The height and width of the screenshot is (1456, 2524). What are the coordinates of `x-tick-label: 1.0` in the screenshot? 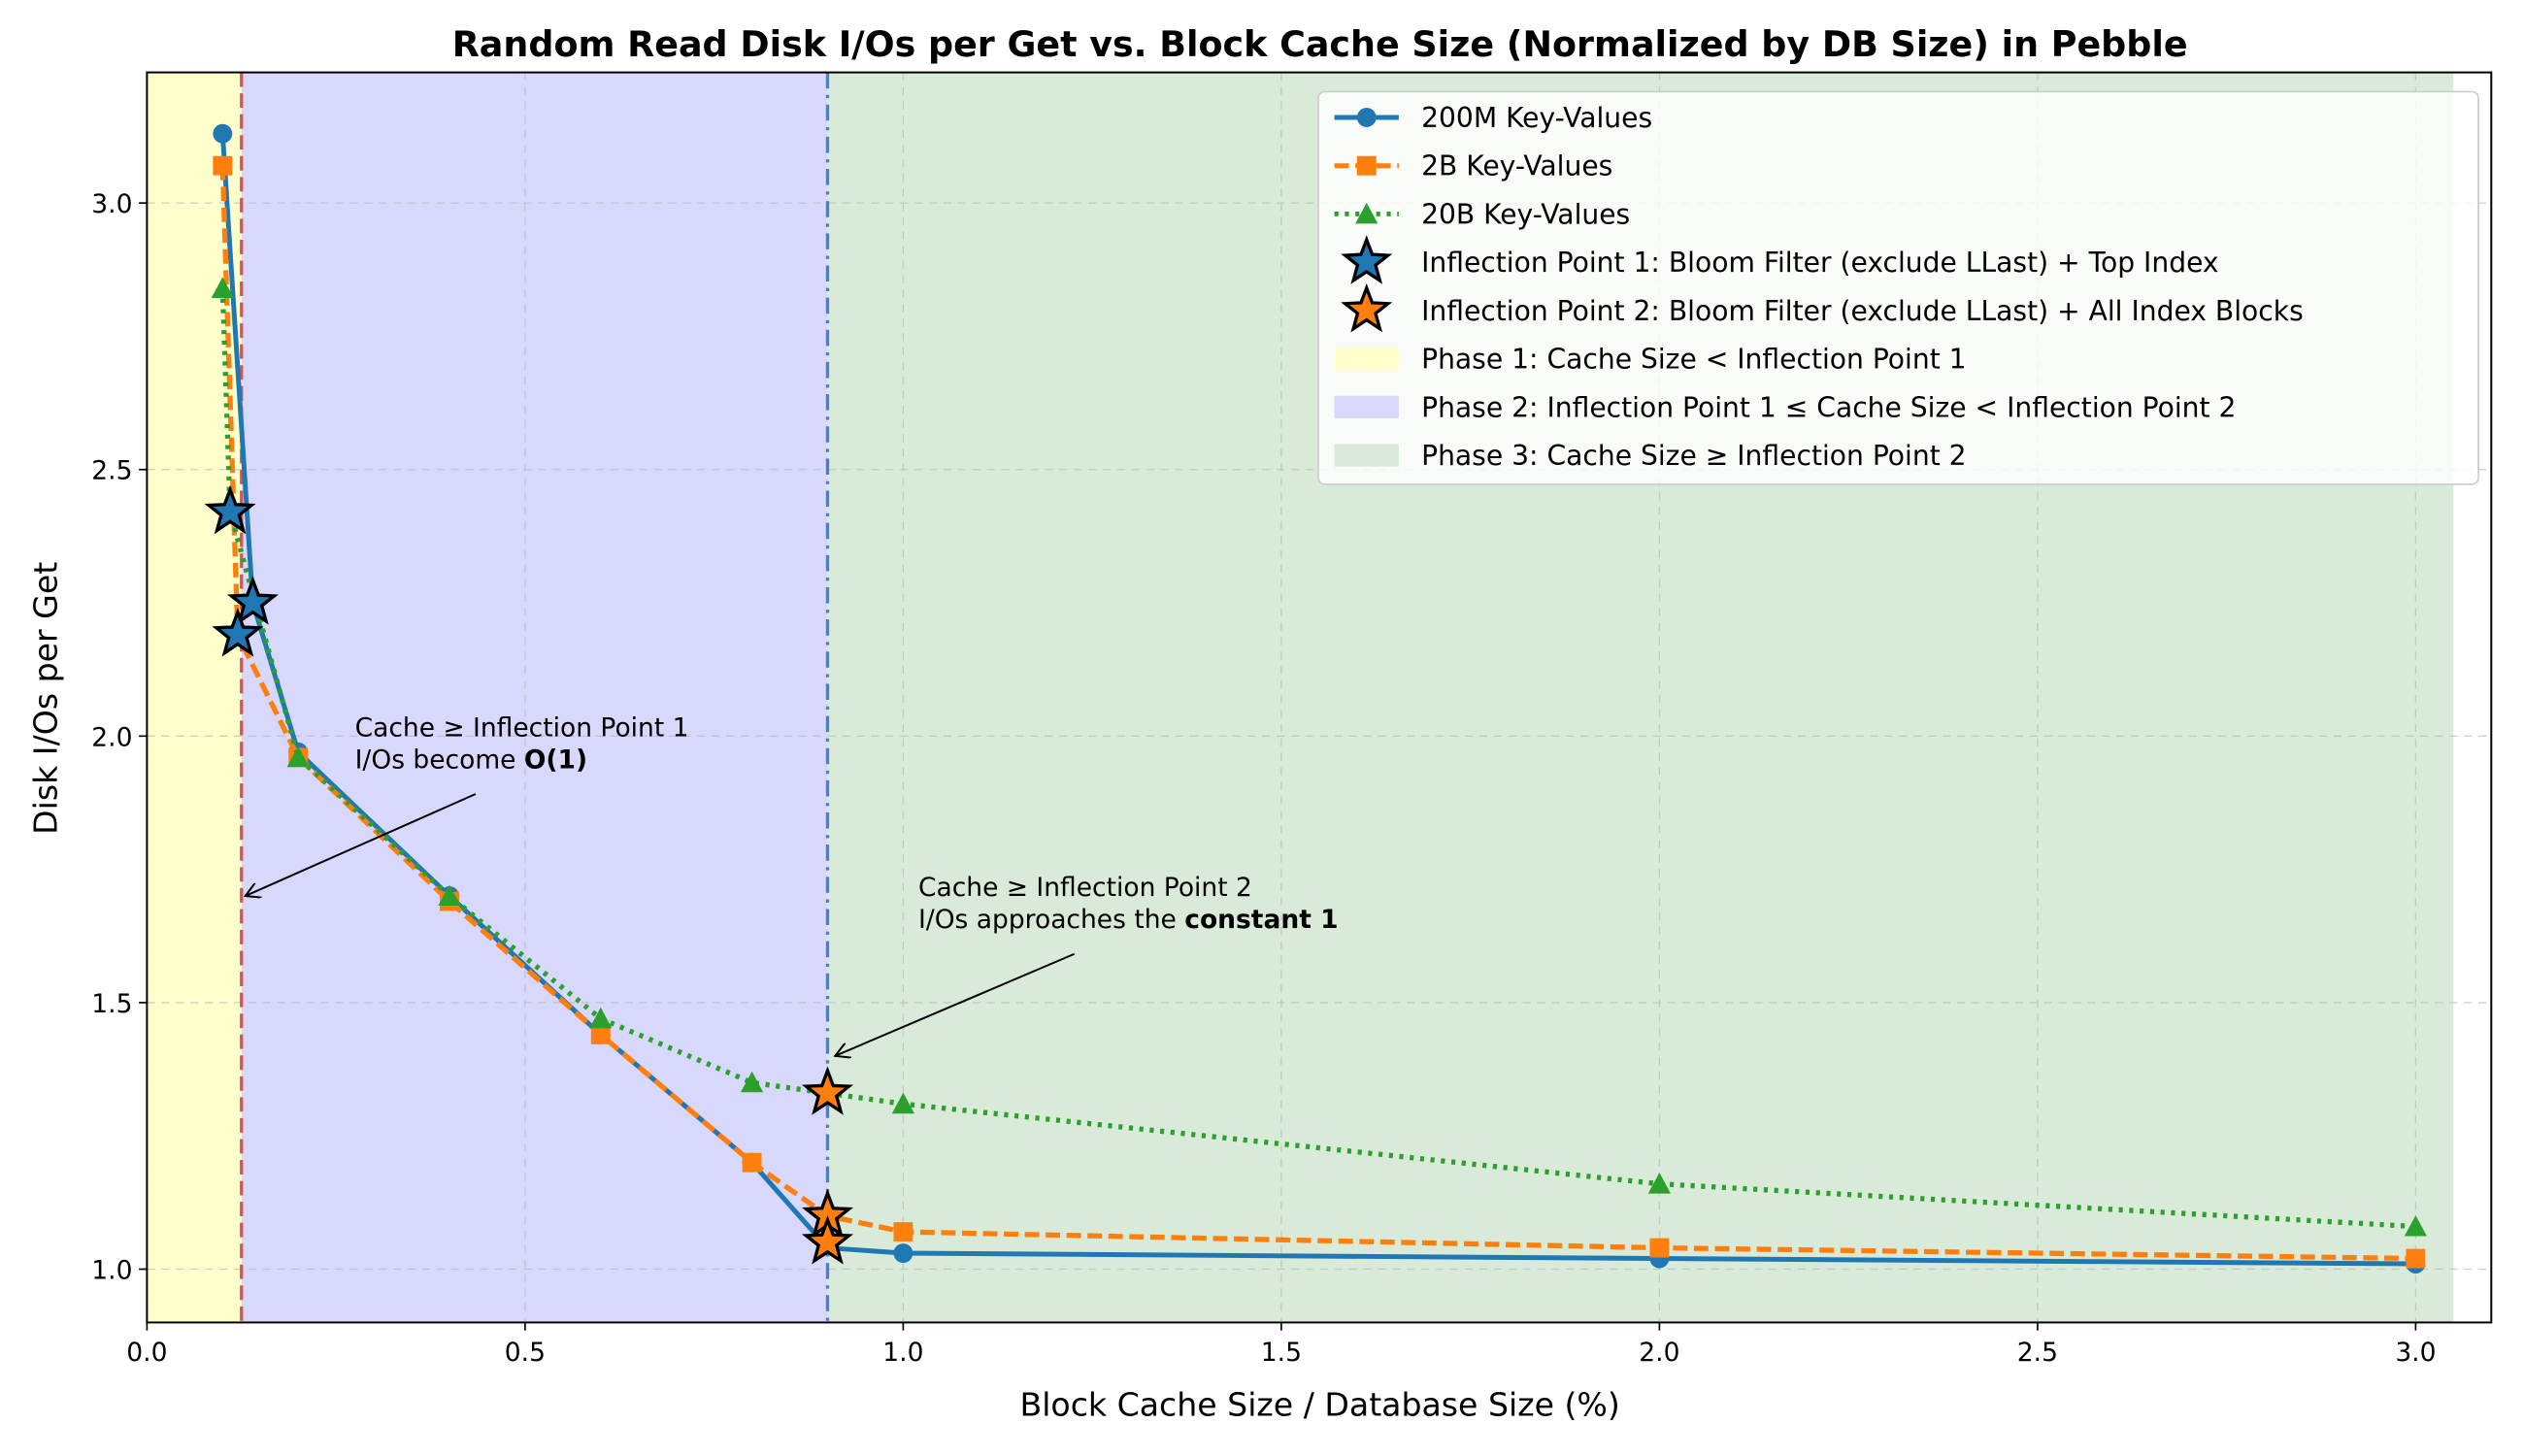 It's located at (902, 1353).